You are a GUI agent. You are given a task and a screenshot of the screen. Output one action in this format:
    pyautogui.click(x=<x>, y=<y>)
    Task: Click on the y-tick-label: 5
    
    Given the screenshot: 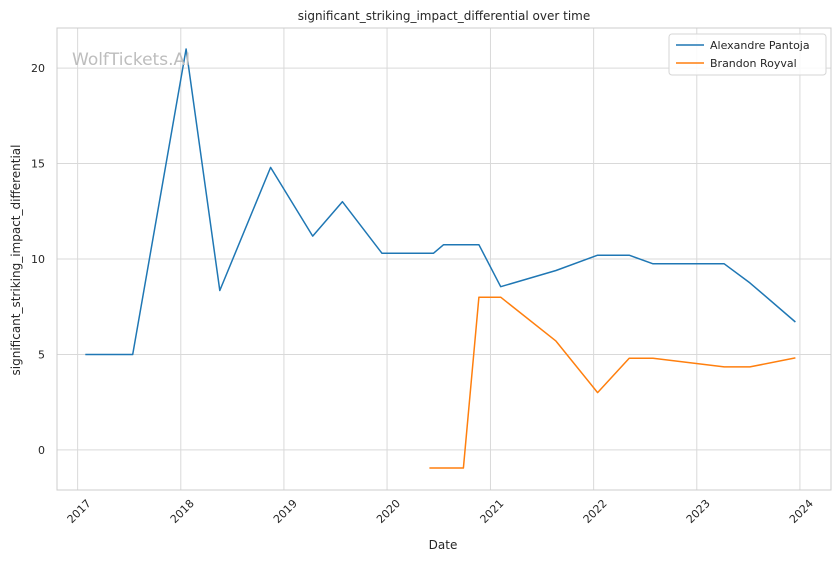 What is the action you would take?
    pyautogui.click(x=41, y=354)
    